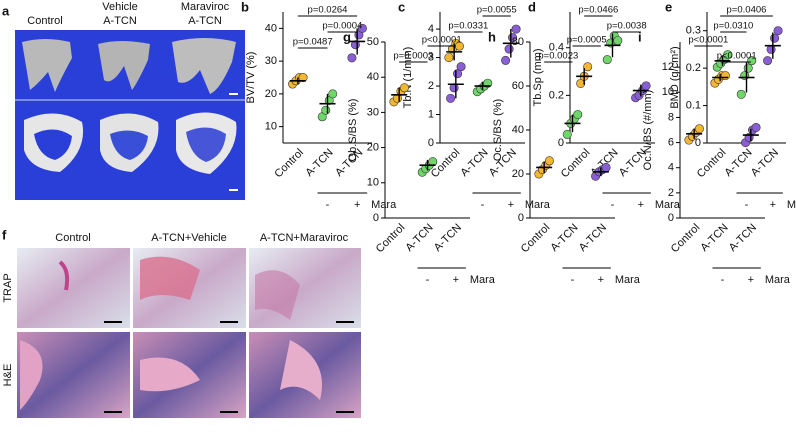 This screenshot has height=448, width=796. I want to click on y-tick-label: 12, so click(668, 67).